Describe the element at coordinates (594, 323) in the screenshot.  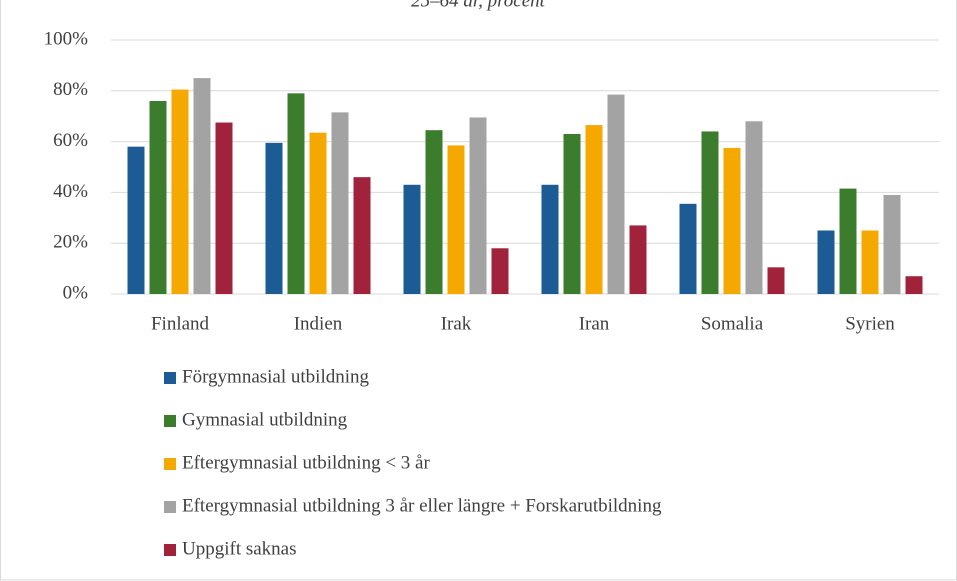
I see `x-tick-label: Iran` at that location.